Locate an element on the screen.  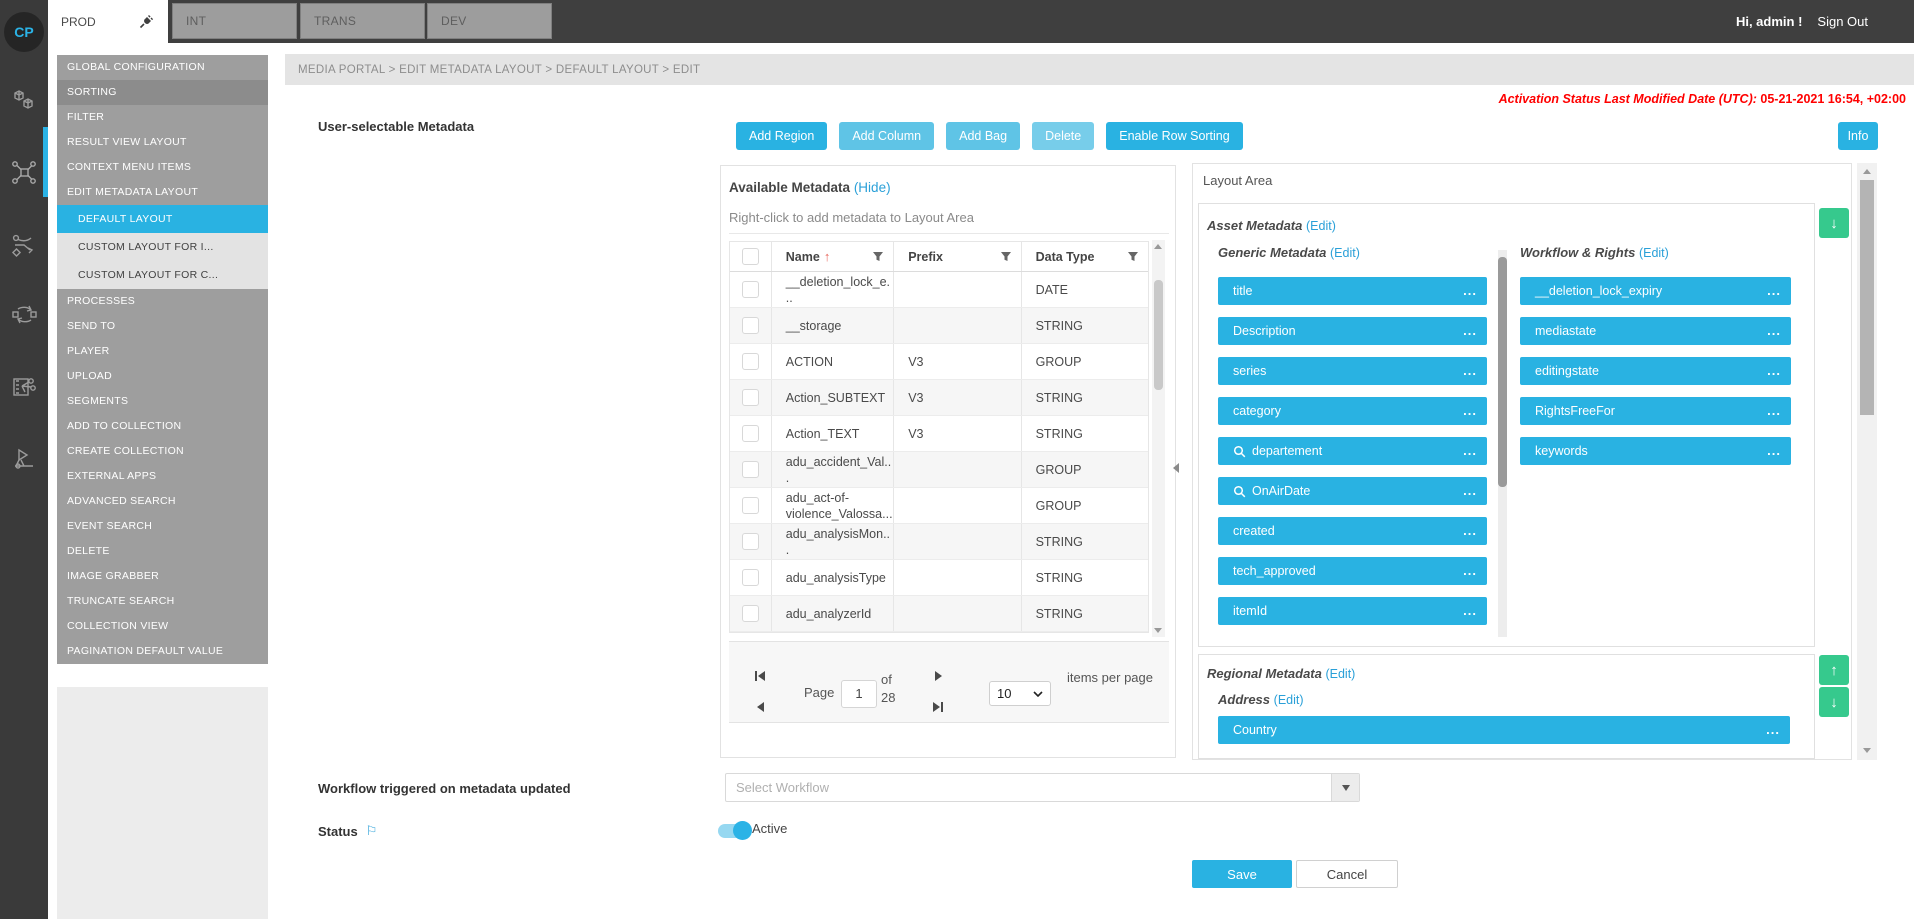
table-row: Action_TEXT V3 STRING is located at coordinates (939, 434).